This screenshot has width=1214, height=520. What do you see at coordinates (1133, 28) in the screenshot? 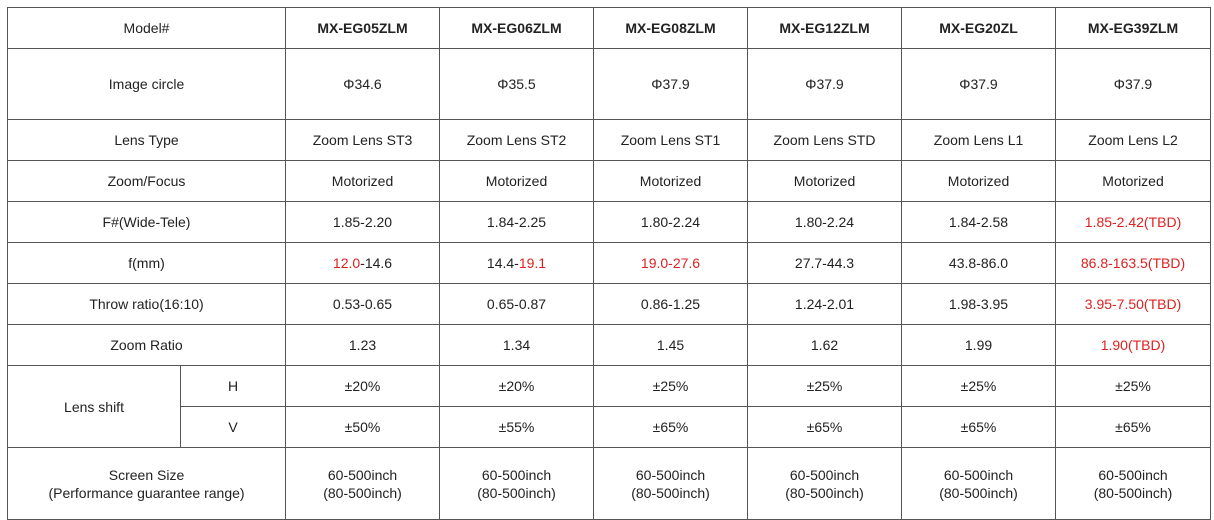
I see `model-name: MX-EG39ZLM` at bounding box center [1133, 28].